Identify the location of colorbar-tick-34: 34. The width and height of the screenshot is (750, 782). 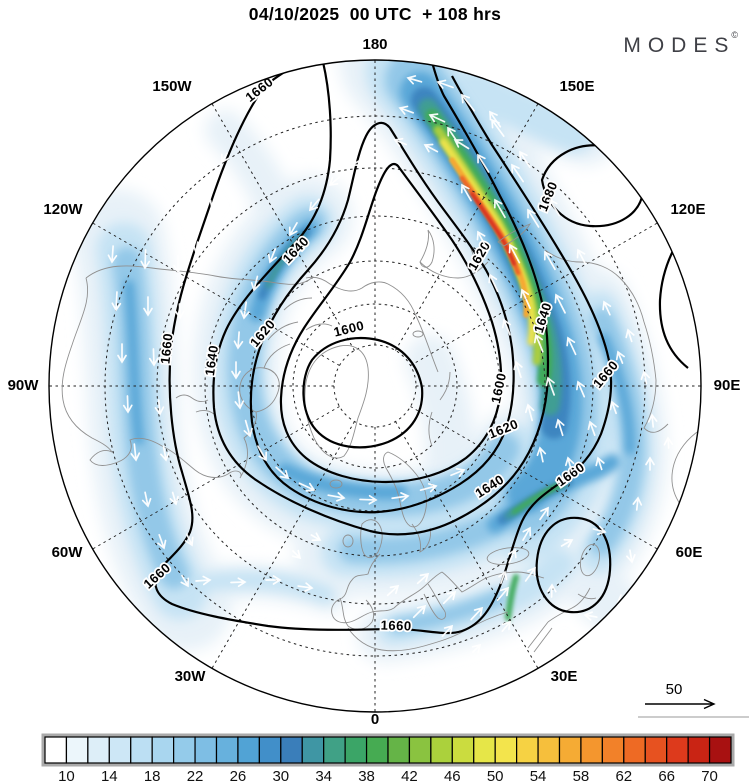
(323, 775).